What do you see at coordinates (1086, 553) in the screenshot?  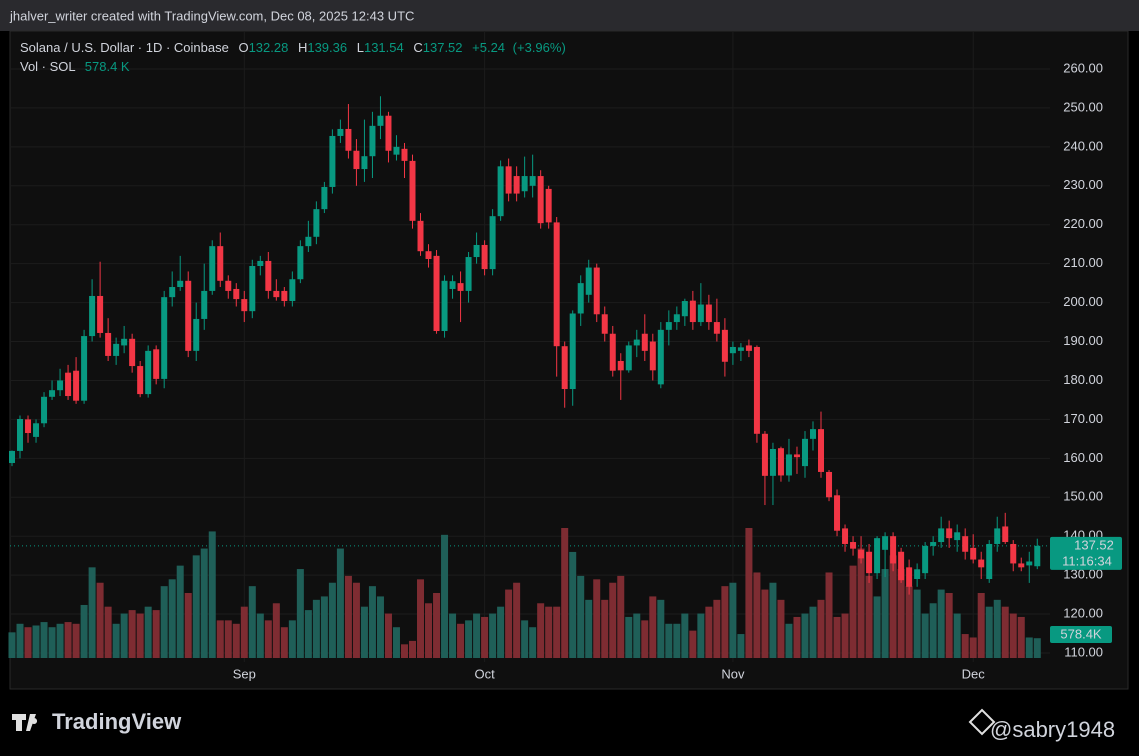 I see `price-tag` at bounding box center [1086, 553].